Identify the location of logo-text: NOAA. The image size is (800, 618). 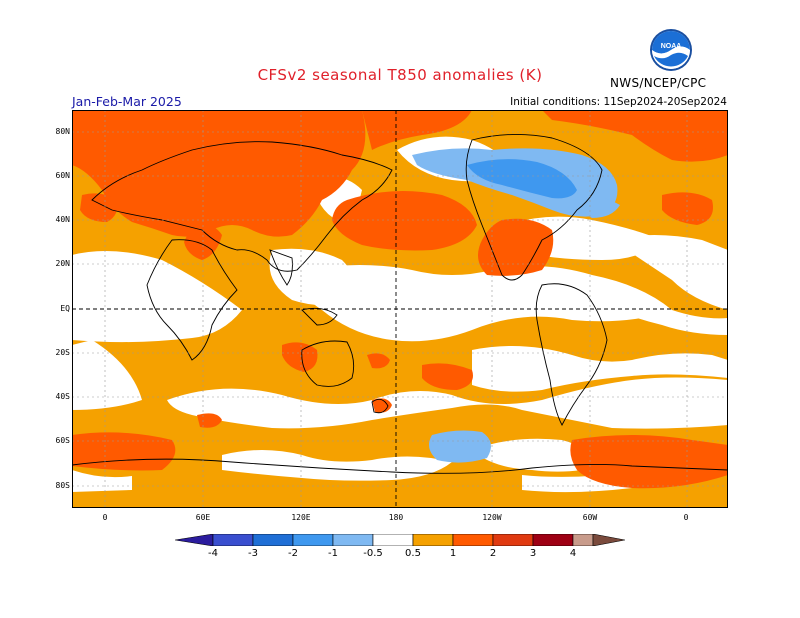
(671, 46).